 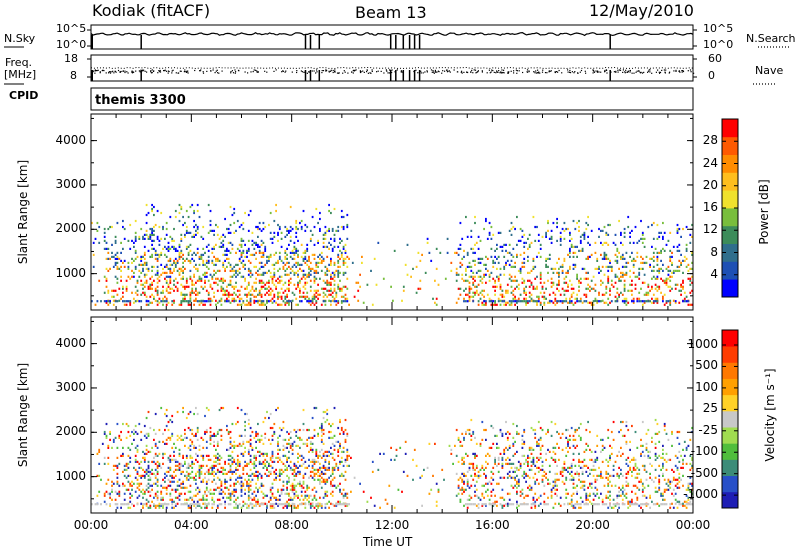 I want to click on near-range-mark, so click(x=650, y=301).